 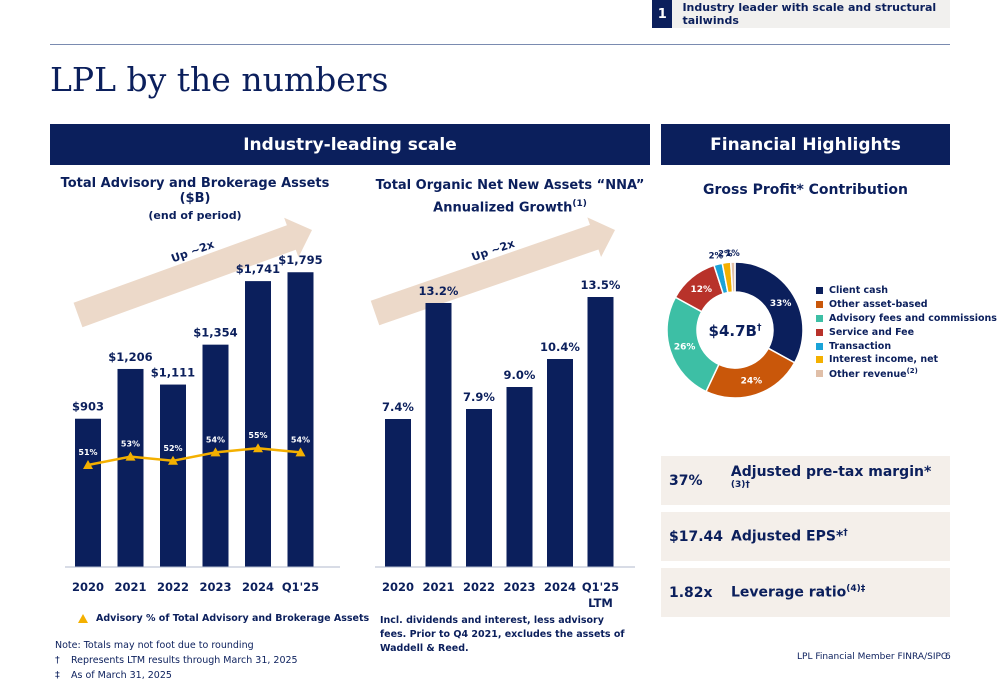 I want to click on donut-slice, so click(x=732, y=277).